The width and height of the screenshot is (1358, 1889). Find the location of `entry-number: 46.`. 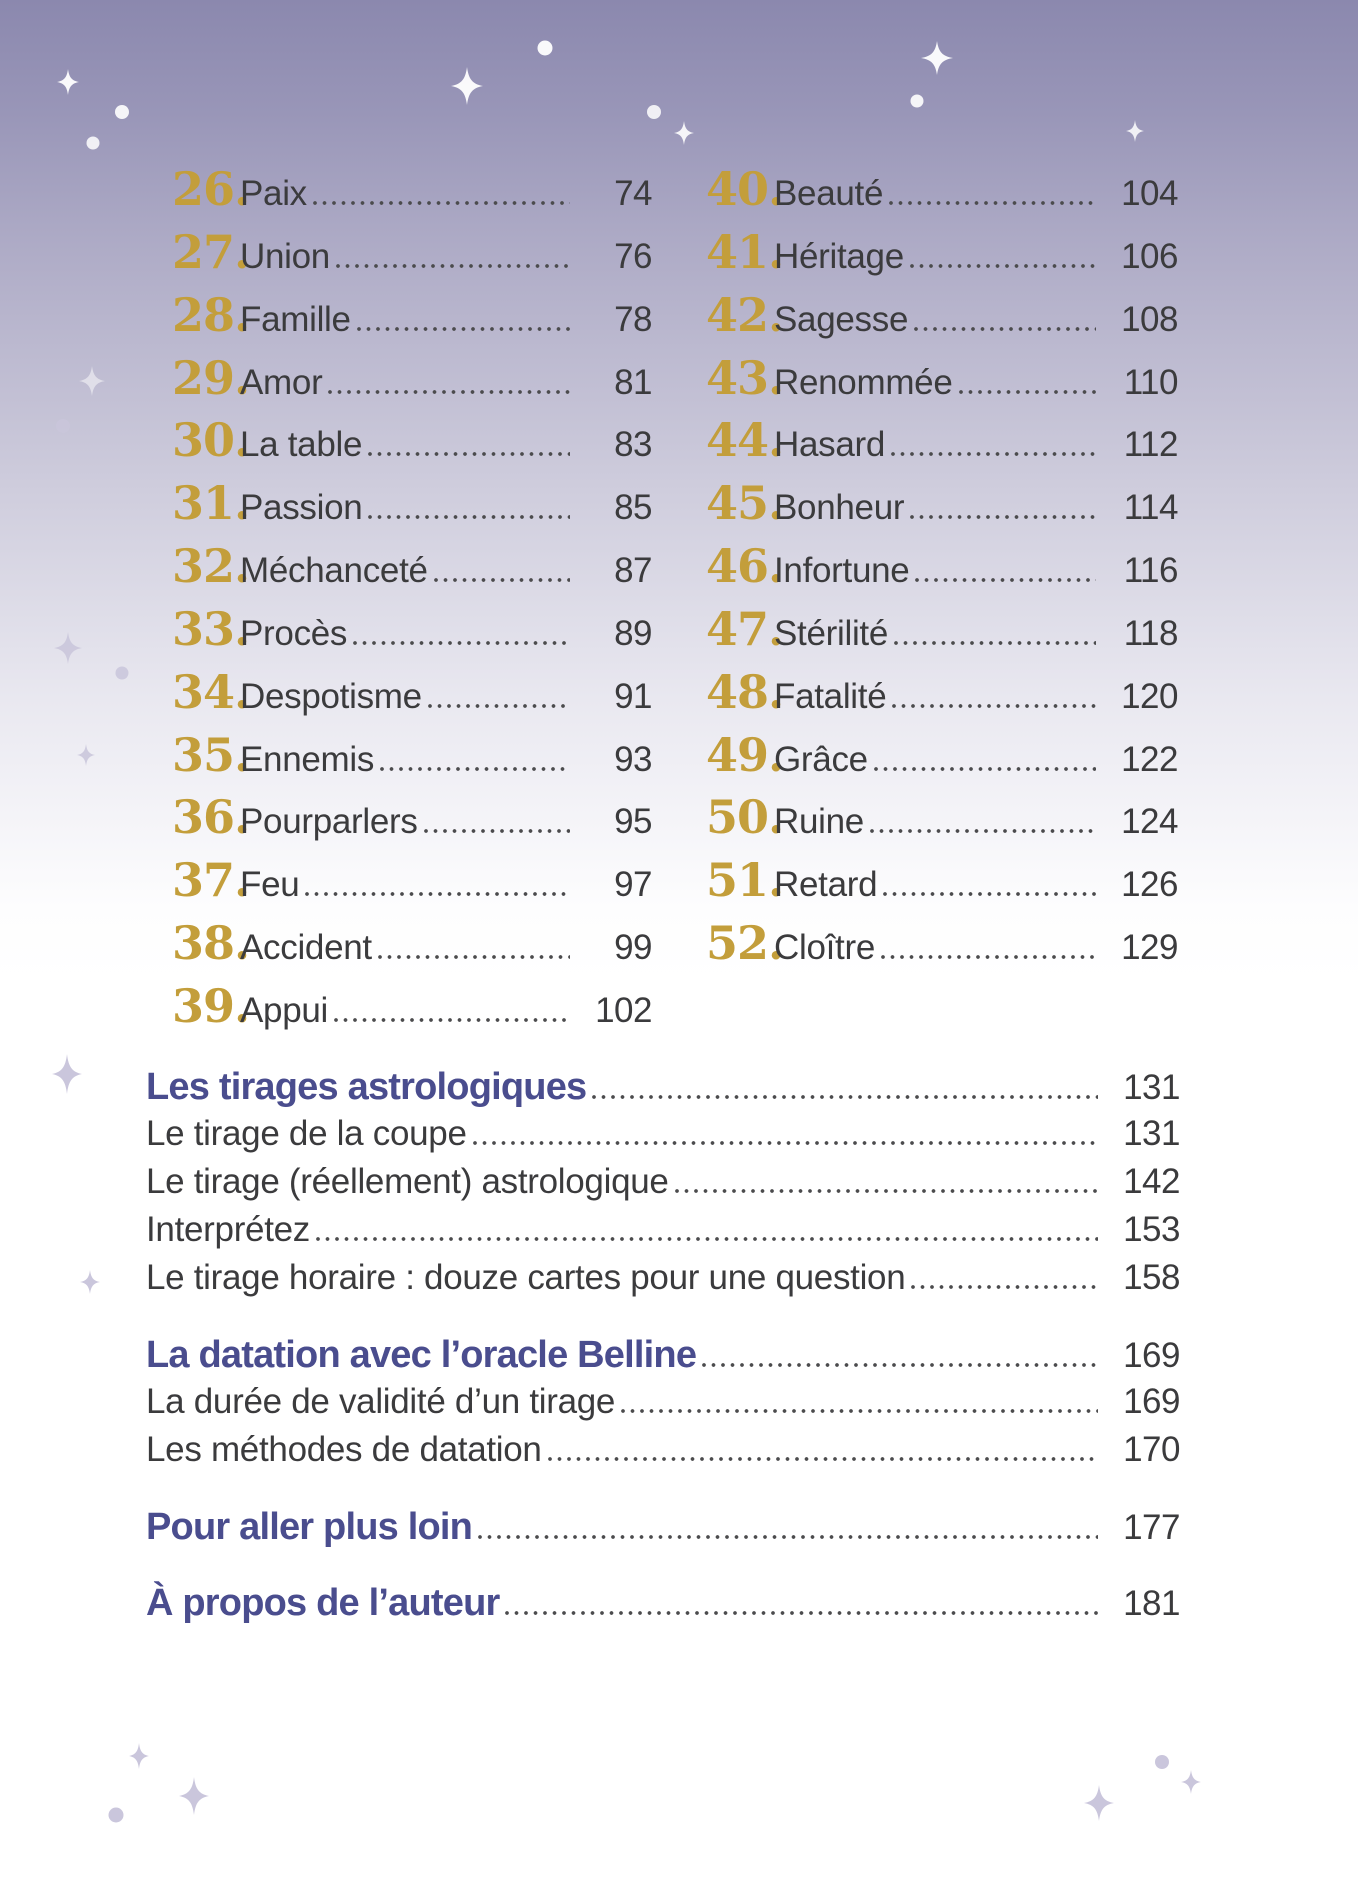

entry-number: 46. is located at coordinates (745, 566).